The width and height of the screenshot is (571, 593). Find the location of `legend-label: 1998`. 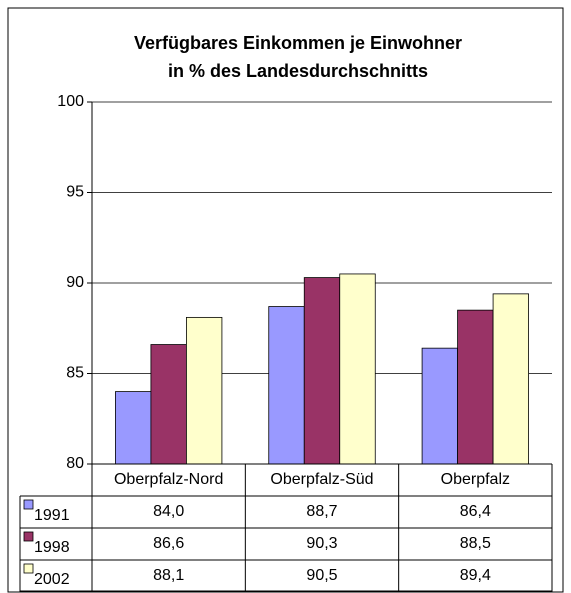

legend-label: 1998 is located at coordinates (52, 547).